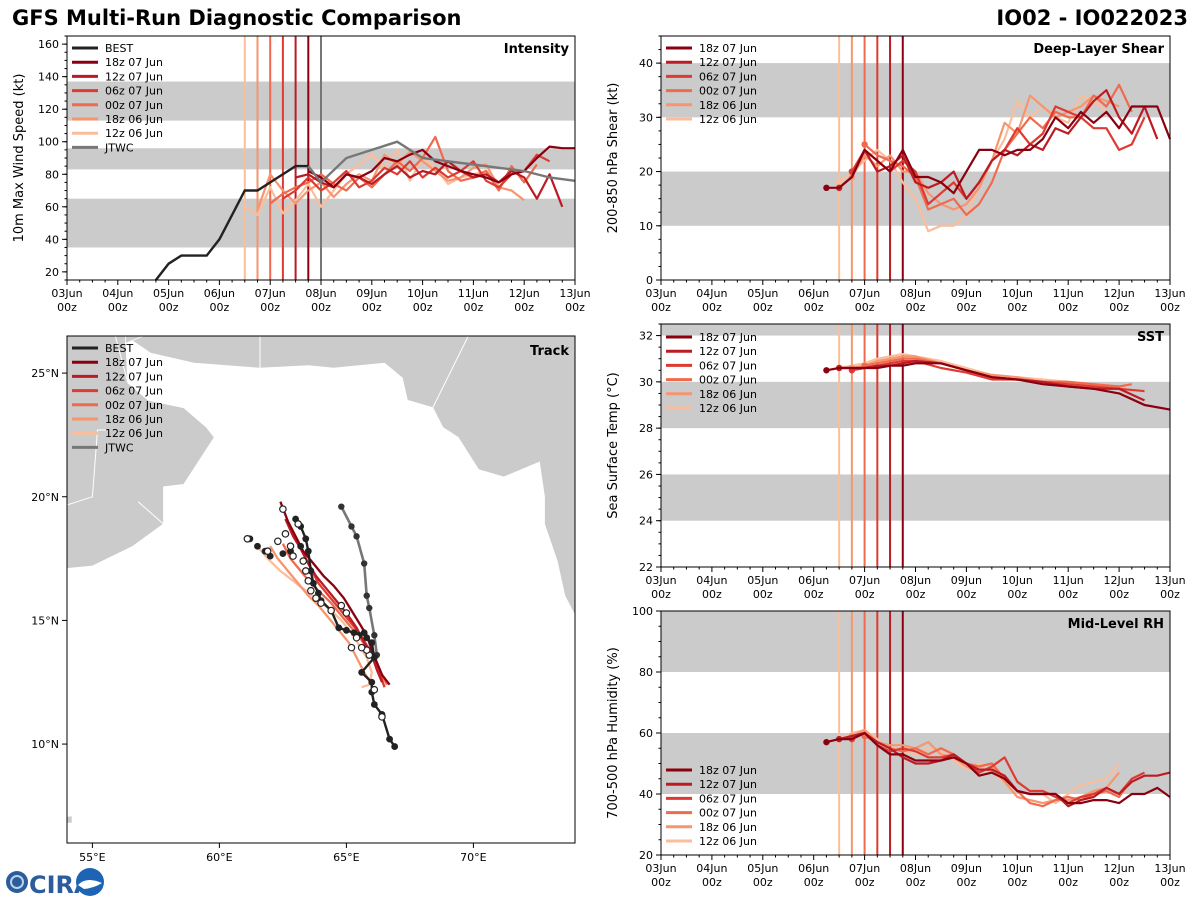  I want to click on rh-xtick-label: 06Jun, so click(813, 868).